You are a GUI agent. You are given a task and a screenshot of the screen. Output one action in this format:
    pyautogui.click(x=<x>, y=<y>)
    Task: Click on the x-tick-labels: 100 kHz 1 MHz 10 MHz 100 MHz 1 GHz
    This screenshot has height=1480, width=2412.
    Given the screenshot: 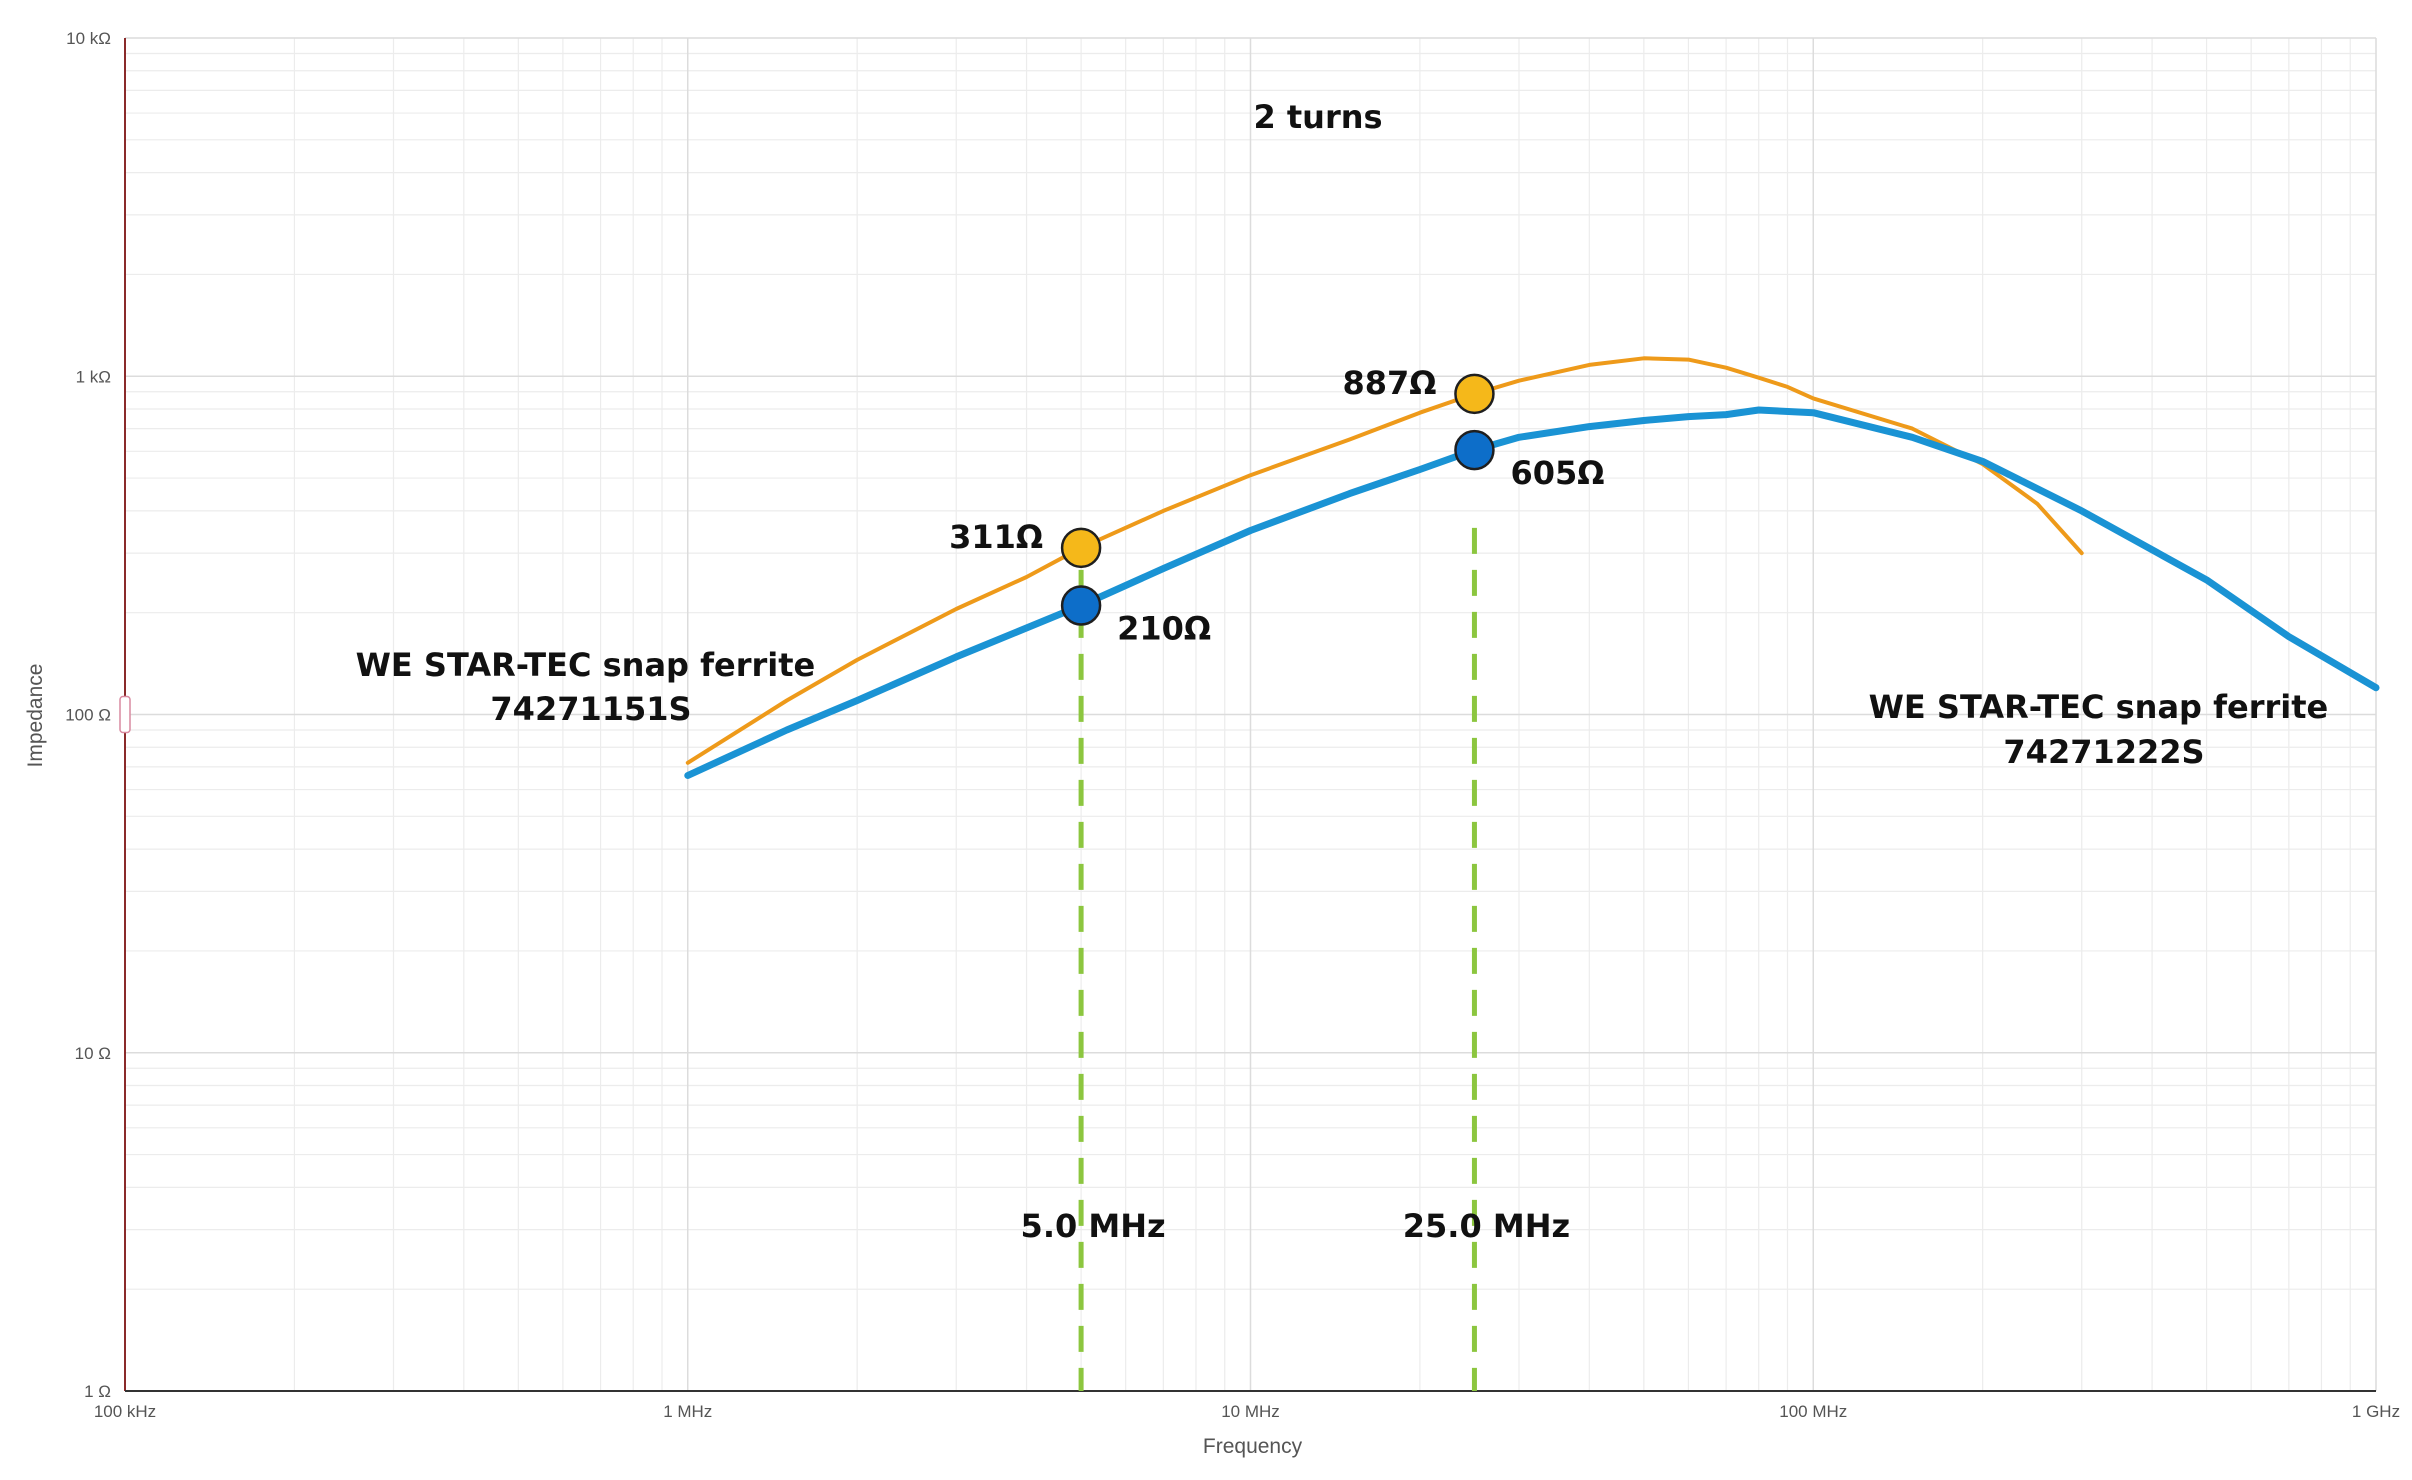 What is the action you would take?
    pyautogui.click(x=1247, y=1411)
    